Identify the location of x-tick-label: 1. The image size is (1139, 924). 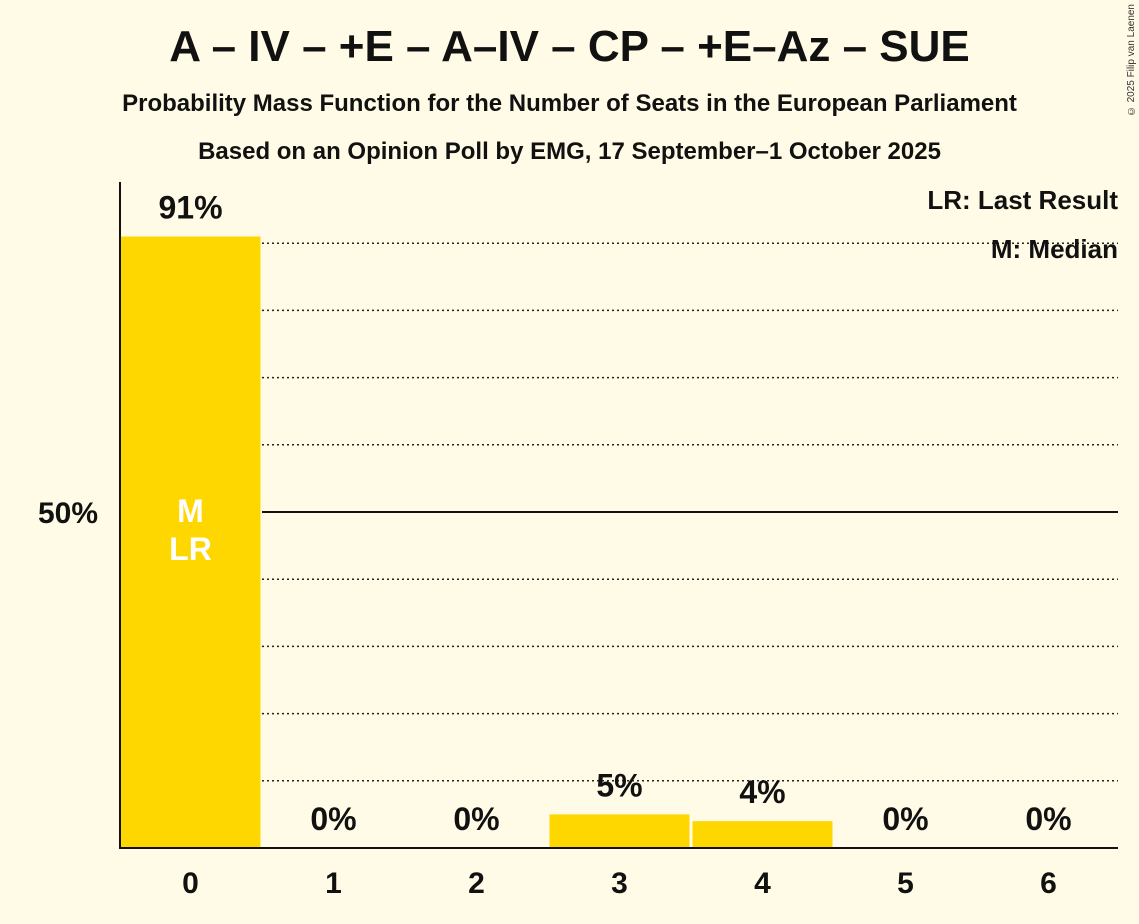
(333, 883).